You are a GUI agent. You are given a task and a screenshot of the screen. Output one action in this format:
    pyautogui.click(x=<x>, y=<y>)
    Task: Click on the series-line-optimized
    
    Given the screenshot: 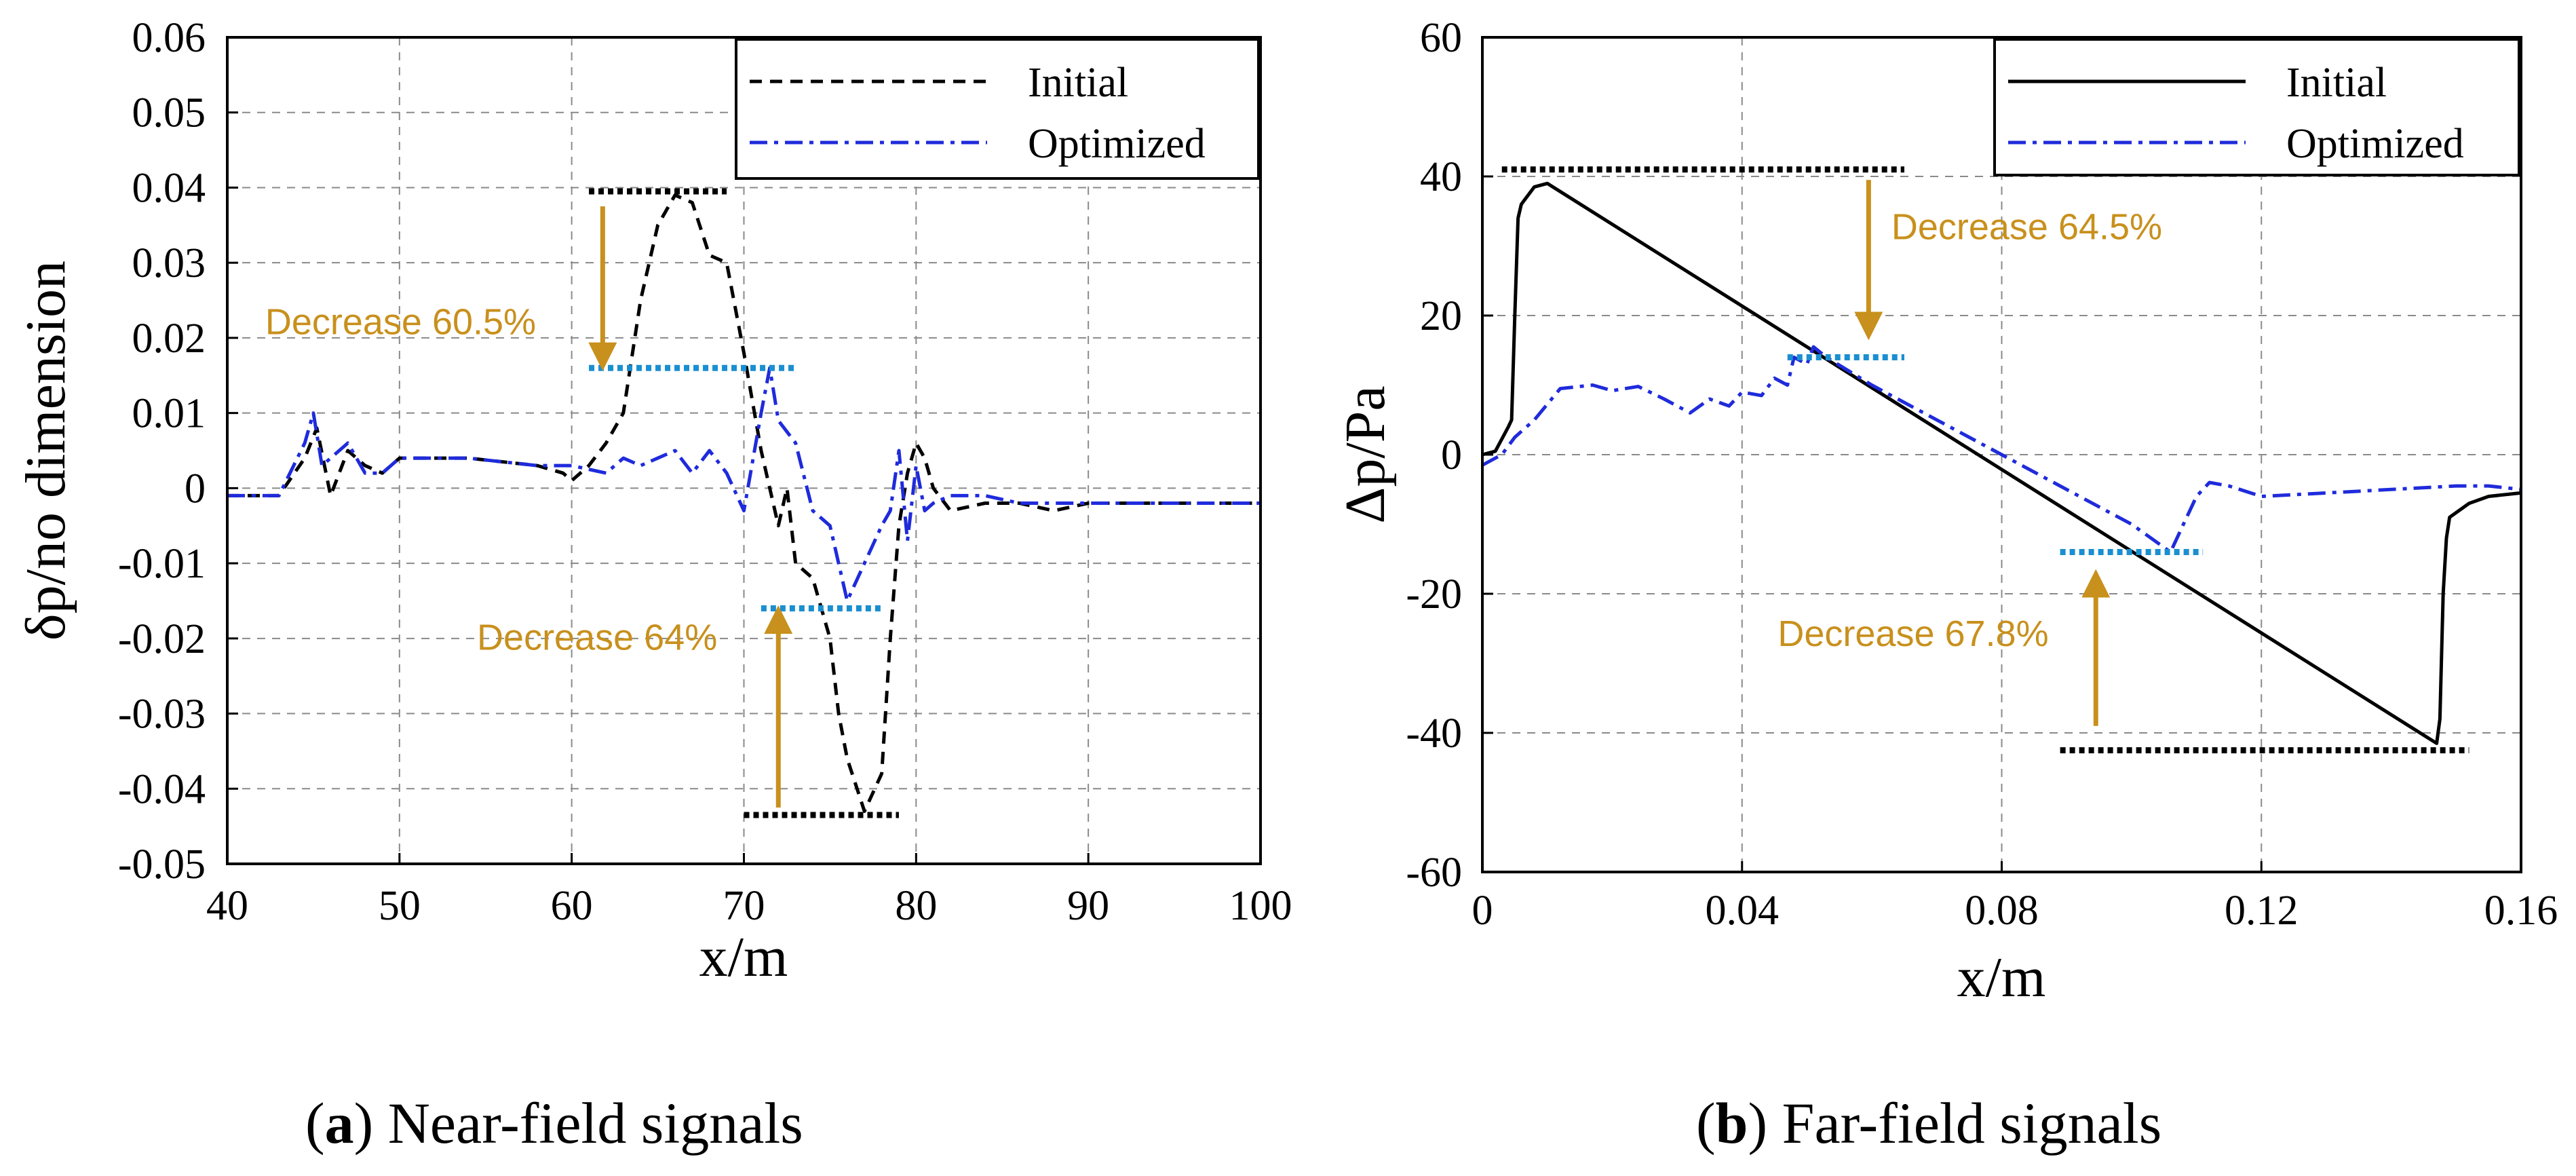 What is the action you would take?
    pyautogui.click(x=744, y=484)
    